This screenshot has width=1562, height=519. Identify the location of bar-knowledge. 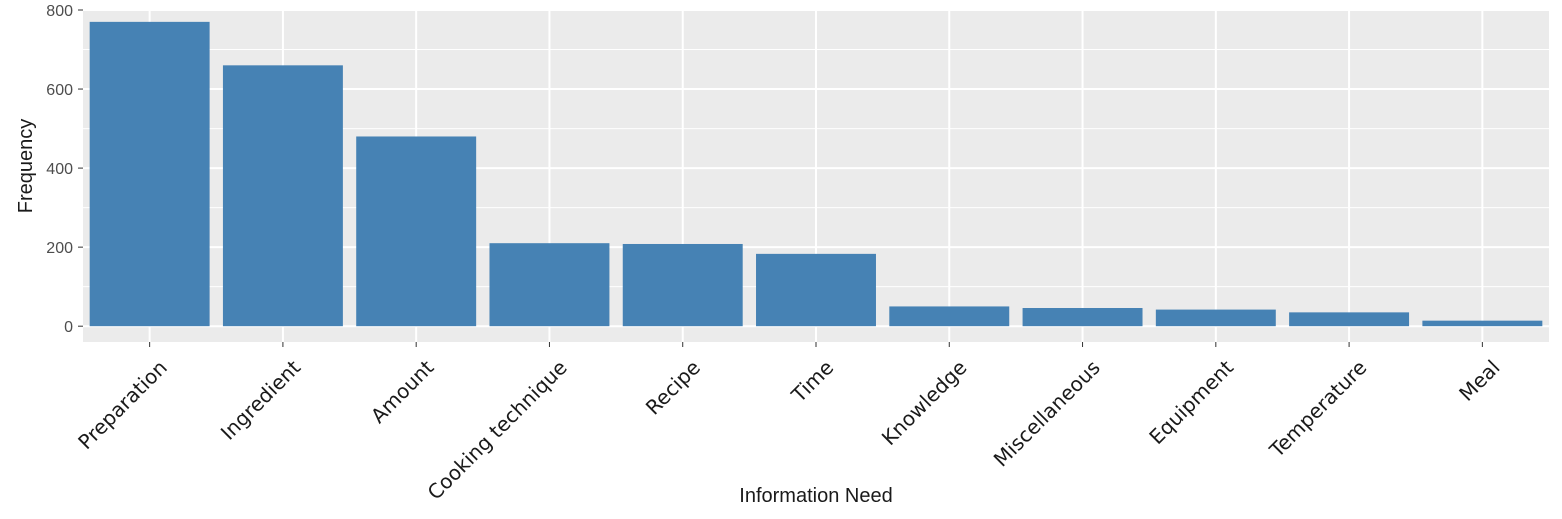
(949, 316).